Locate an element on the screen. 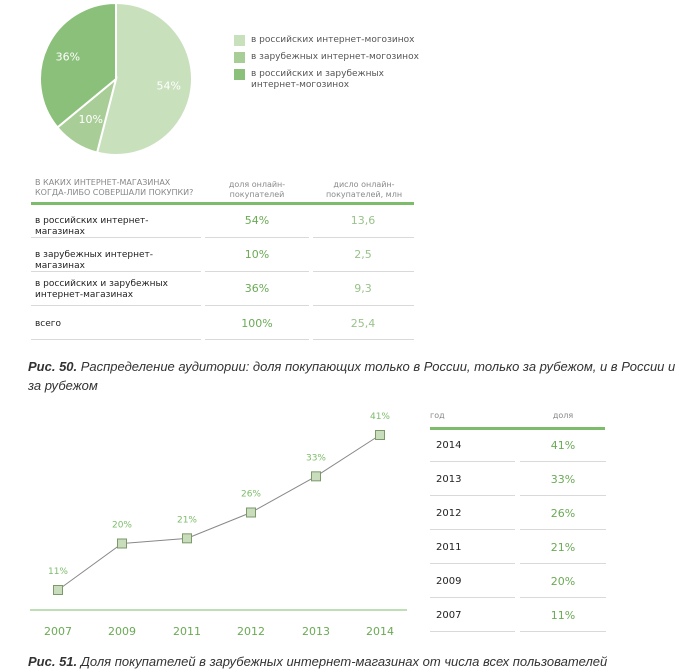 This screenshot has height=672, width=690. x-tick-label: 2013 is located at coordinates (316, 631).